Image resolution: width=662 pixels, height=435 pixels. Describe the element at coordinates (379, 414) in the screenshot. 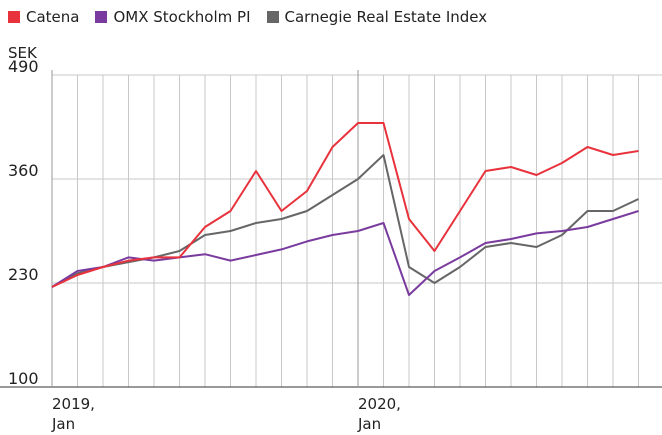

I see `x-tick-label: 2020, Jan` at that location.